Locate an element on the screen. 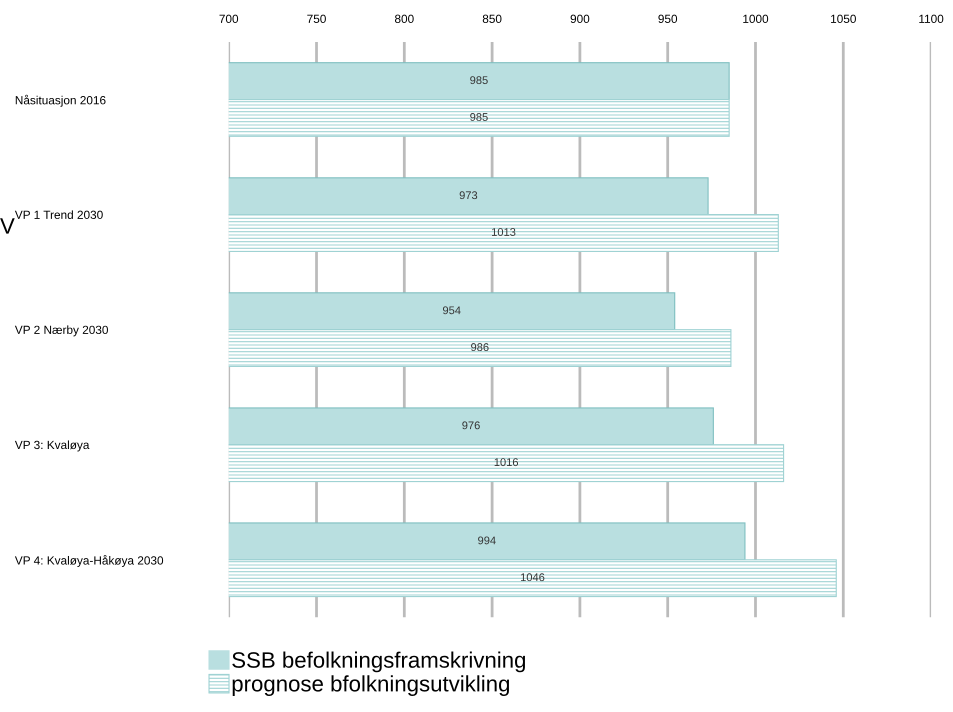 This screenshot has height=712, width=953. legend-label: prognose bfolkningsutvikling is located at coordinates (370, 685).